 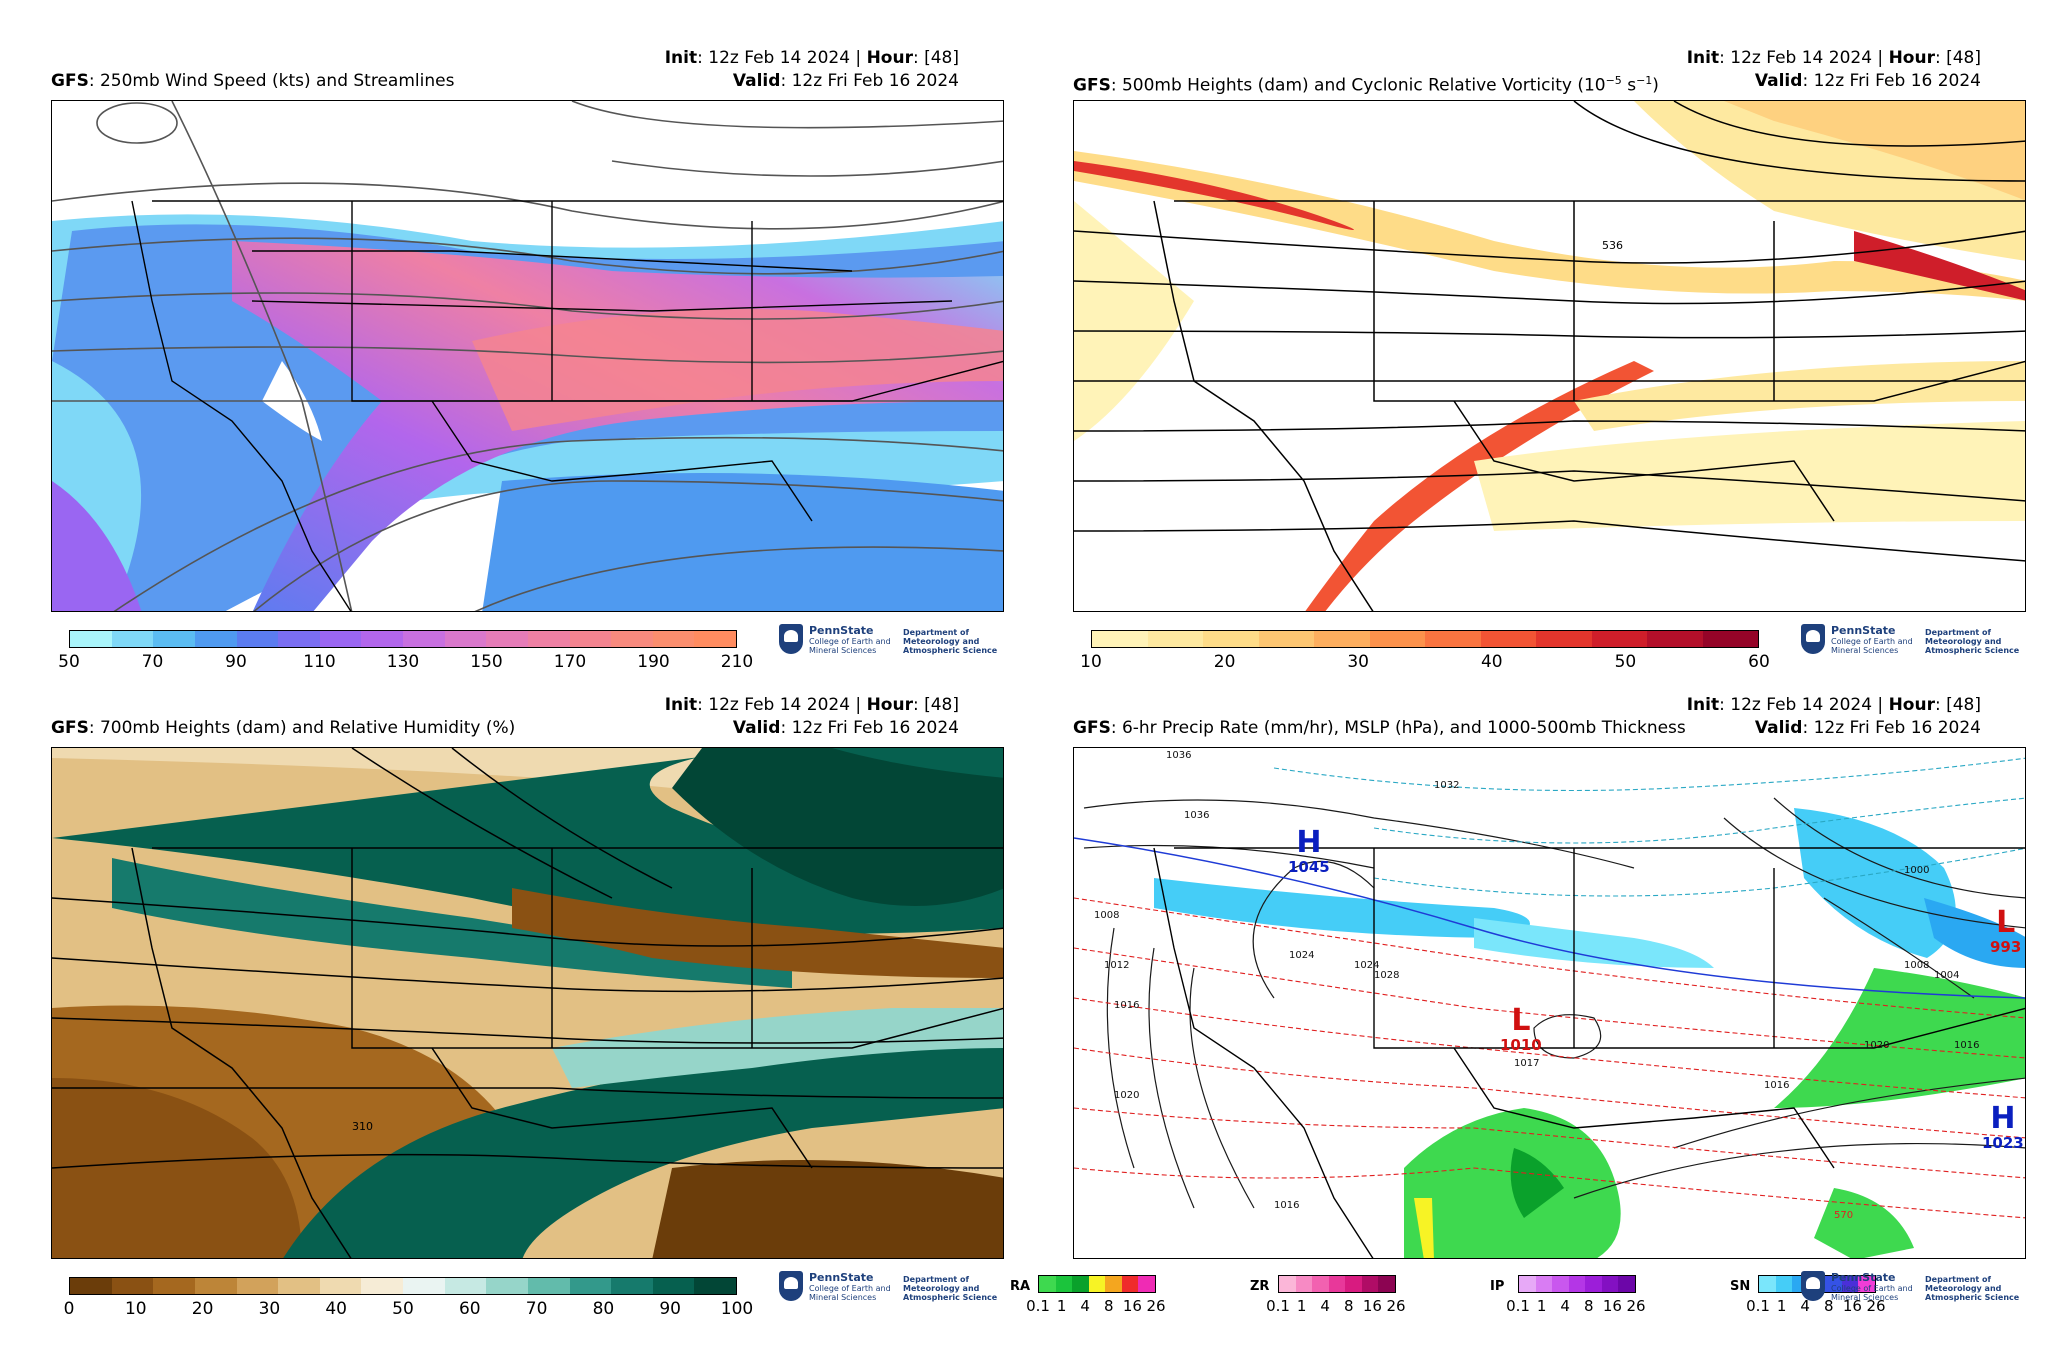 What do you see at coordinates (319, 662) in the screenshot?
I see `colorbar-tick: 110` at bounding box center [319, 662].